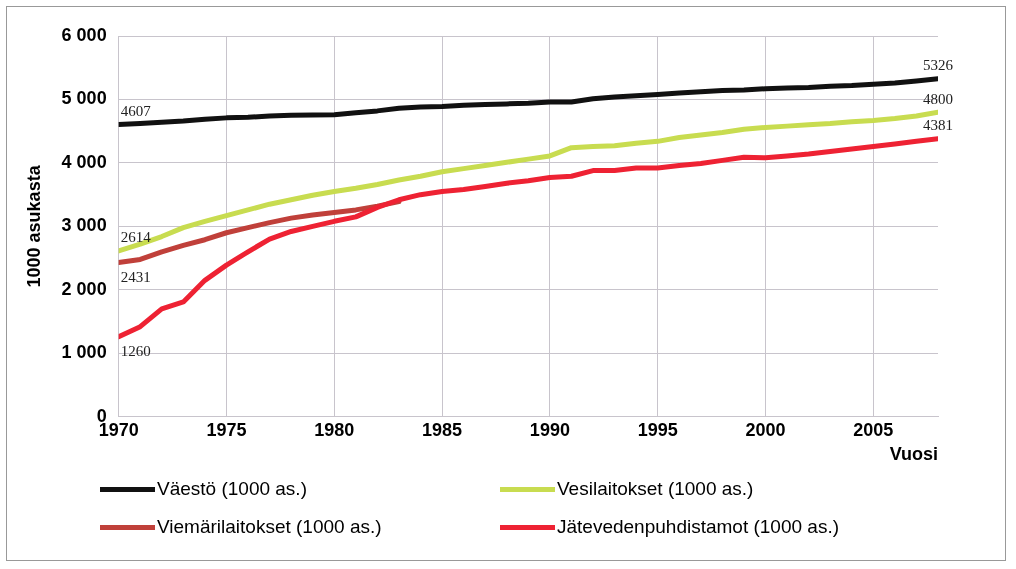 The image size is (1016, 569). Describe the element at coordinates (135, 351) in the screenshot. I see `data-label: 1260` at that location.